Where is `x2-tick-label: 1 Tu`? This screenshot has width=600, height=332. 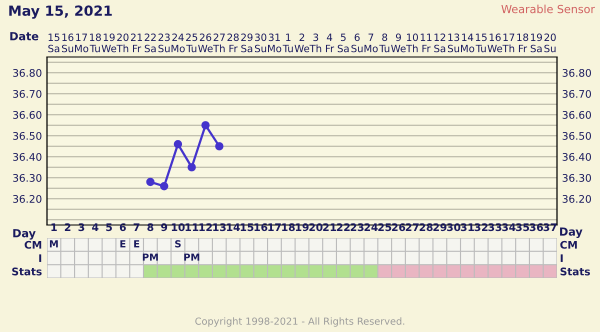
x2-tick-label: 1 Tu is located at coordinates (287, 43).